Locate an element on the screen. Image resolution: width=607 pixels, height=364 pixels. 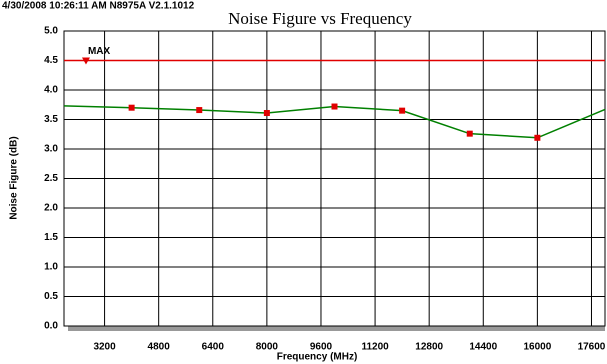
x-axis-label: Frequency (MHz) is located at coordinates (317, 357).